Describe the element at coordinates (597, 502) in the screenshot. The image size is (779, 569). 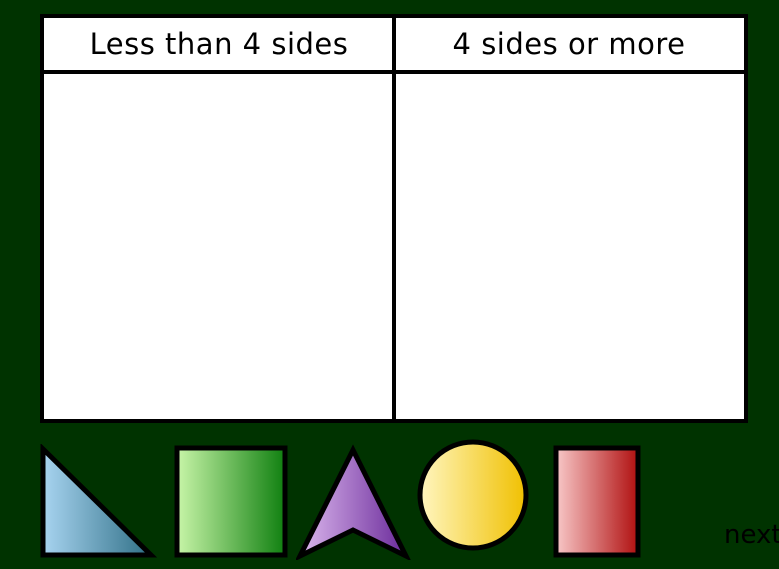
I see `rectangle-icon` at that location.